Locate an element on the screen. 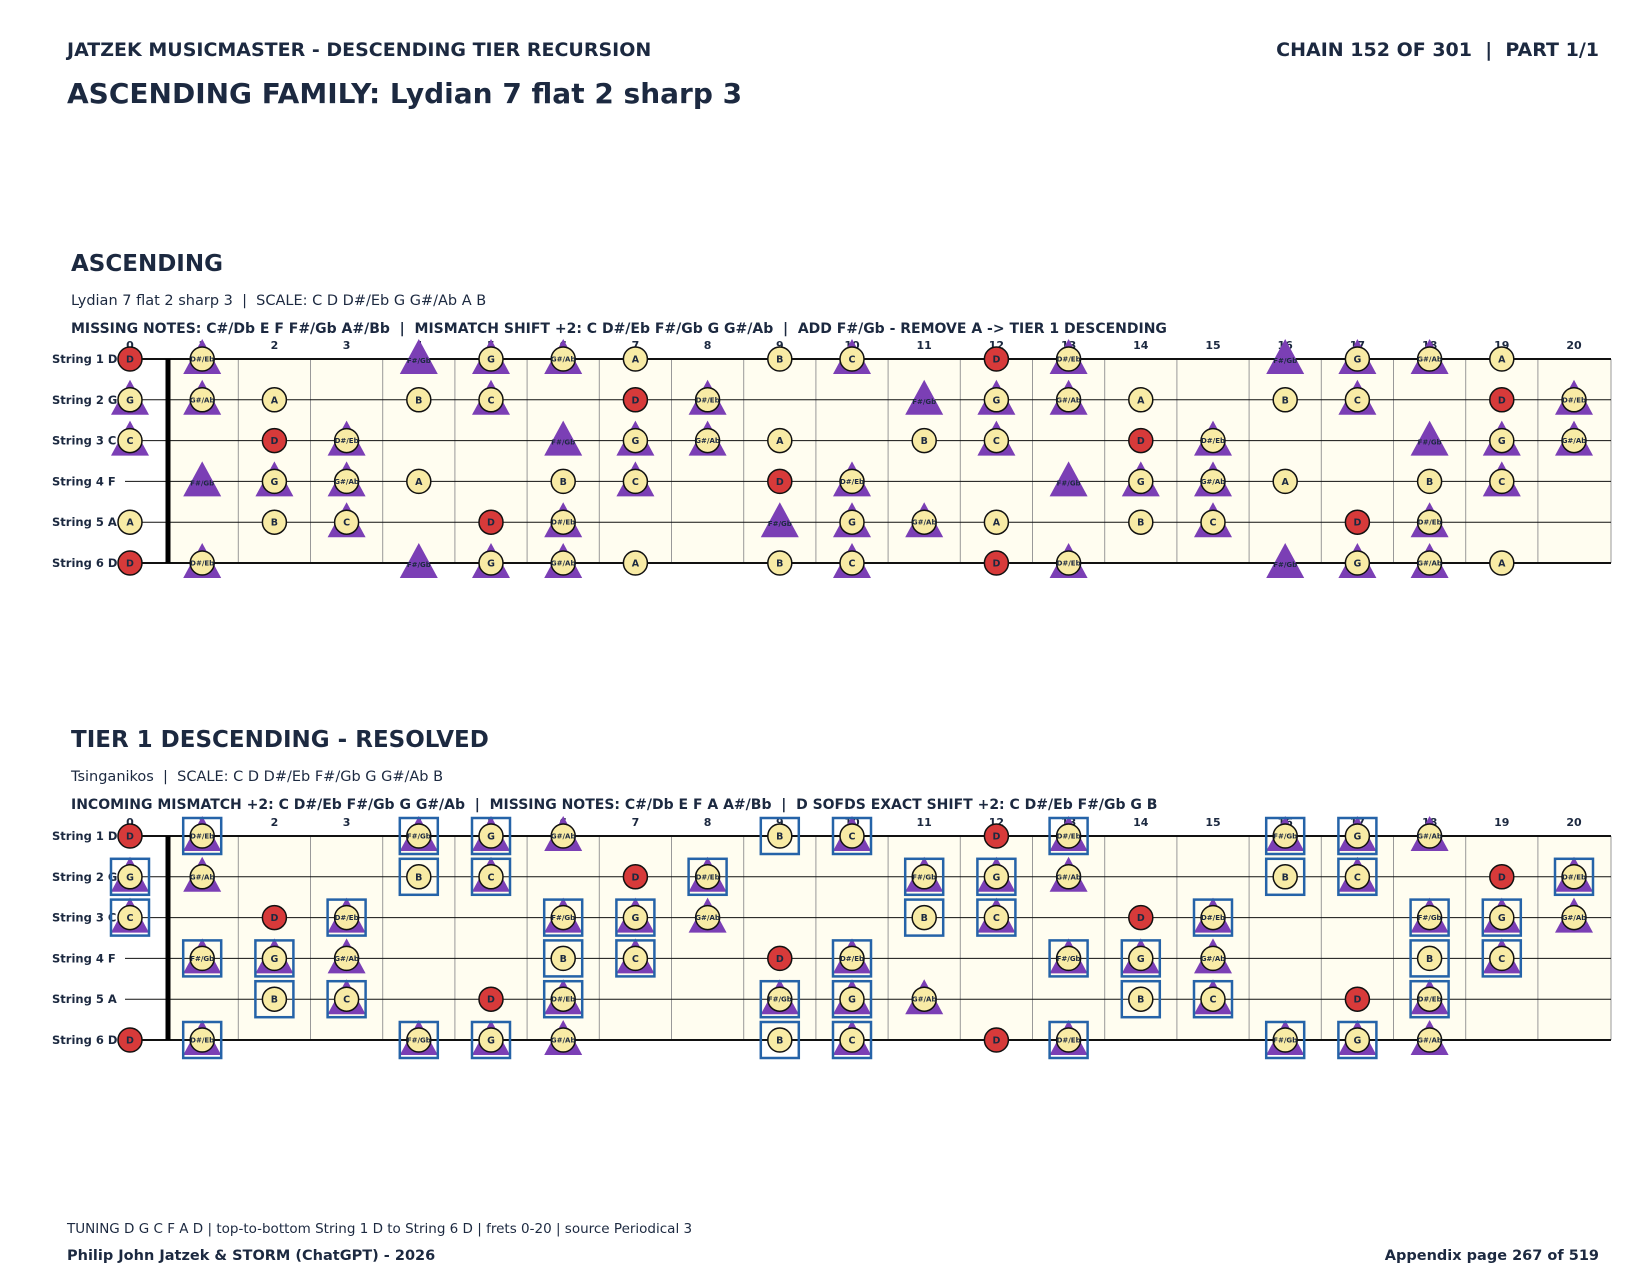 This screenshot has height=1279, width=1650. string-label: String 6 D is located at coordinates (84, 1040).